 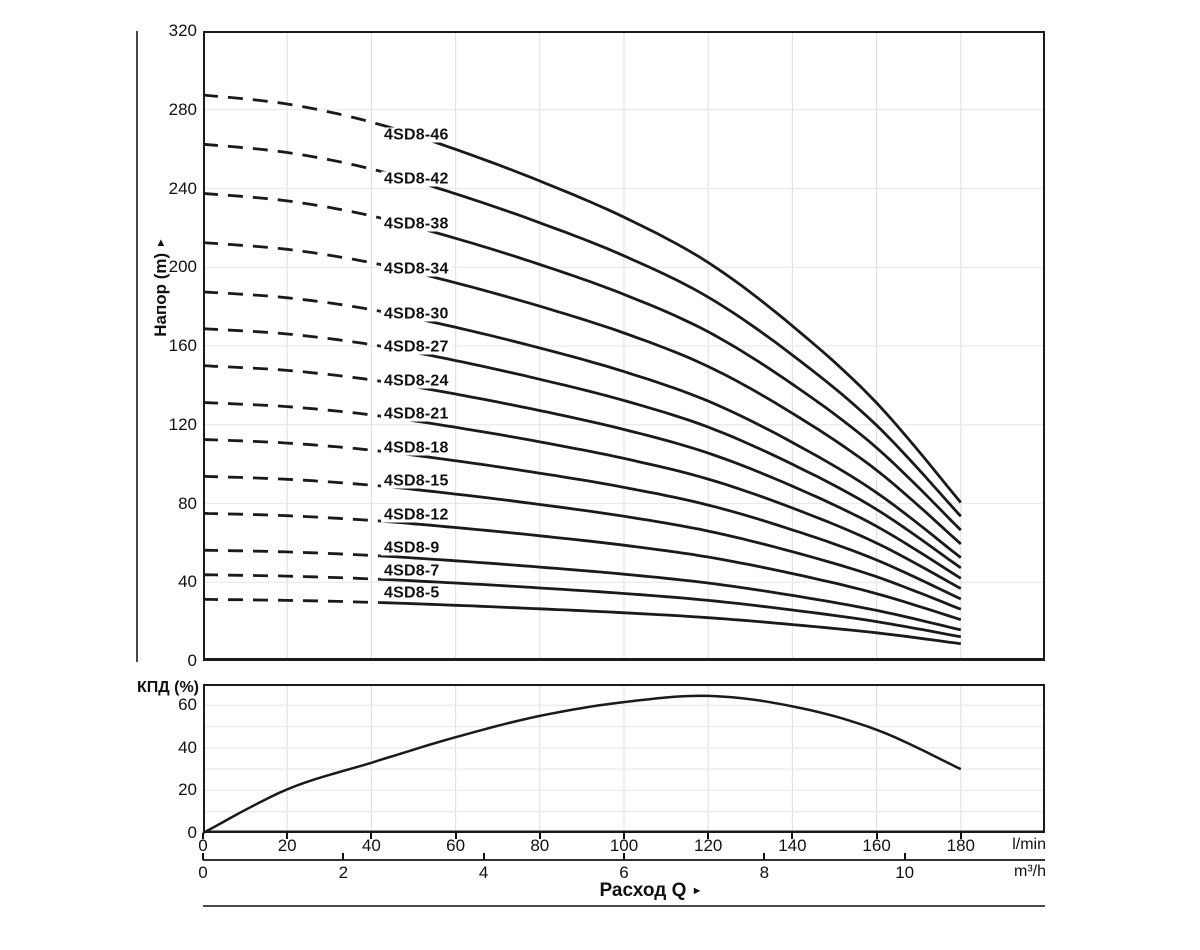 I want to click on flow-tick-m3h-0: 0, so click(x=203, y=872).